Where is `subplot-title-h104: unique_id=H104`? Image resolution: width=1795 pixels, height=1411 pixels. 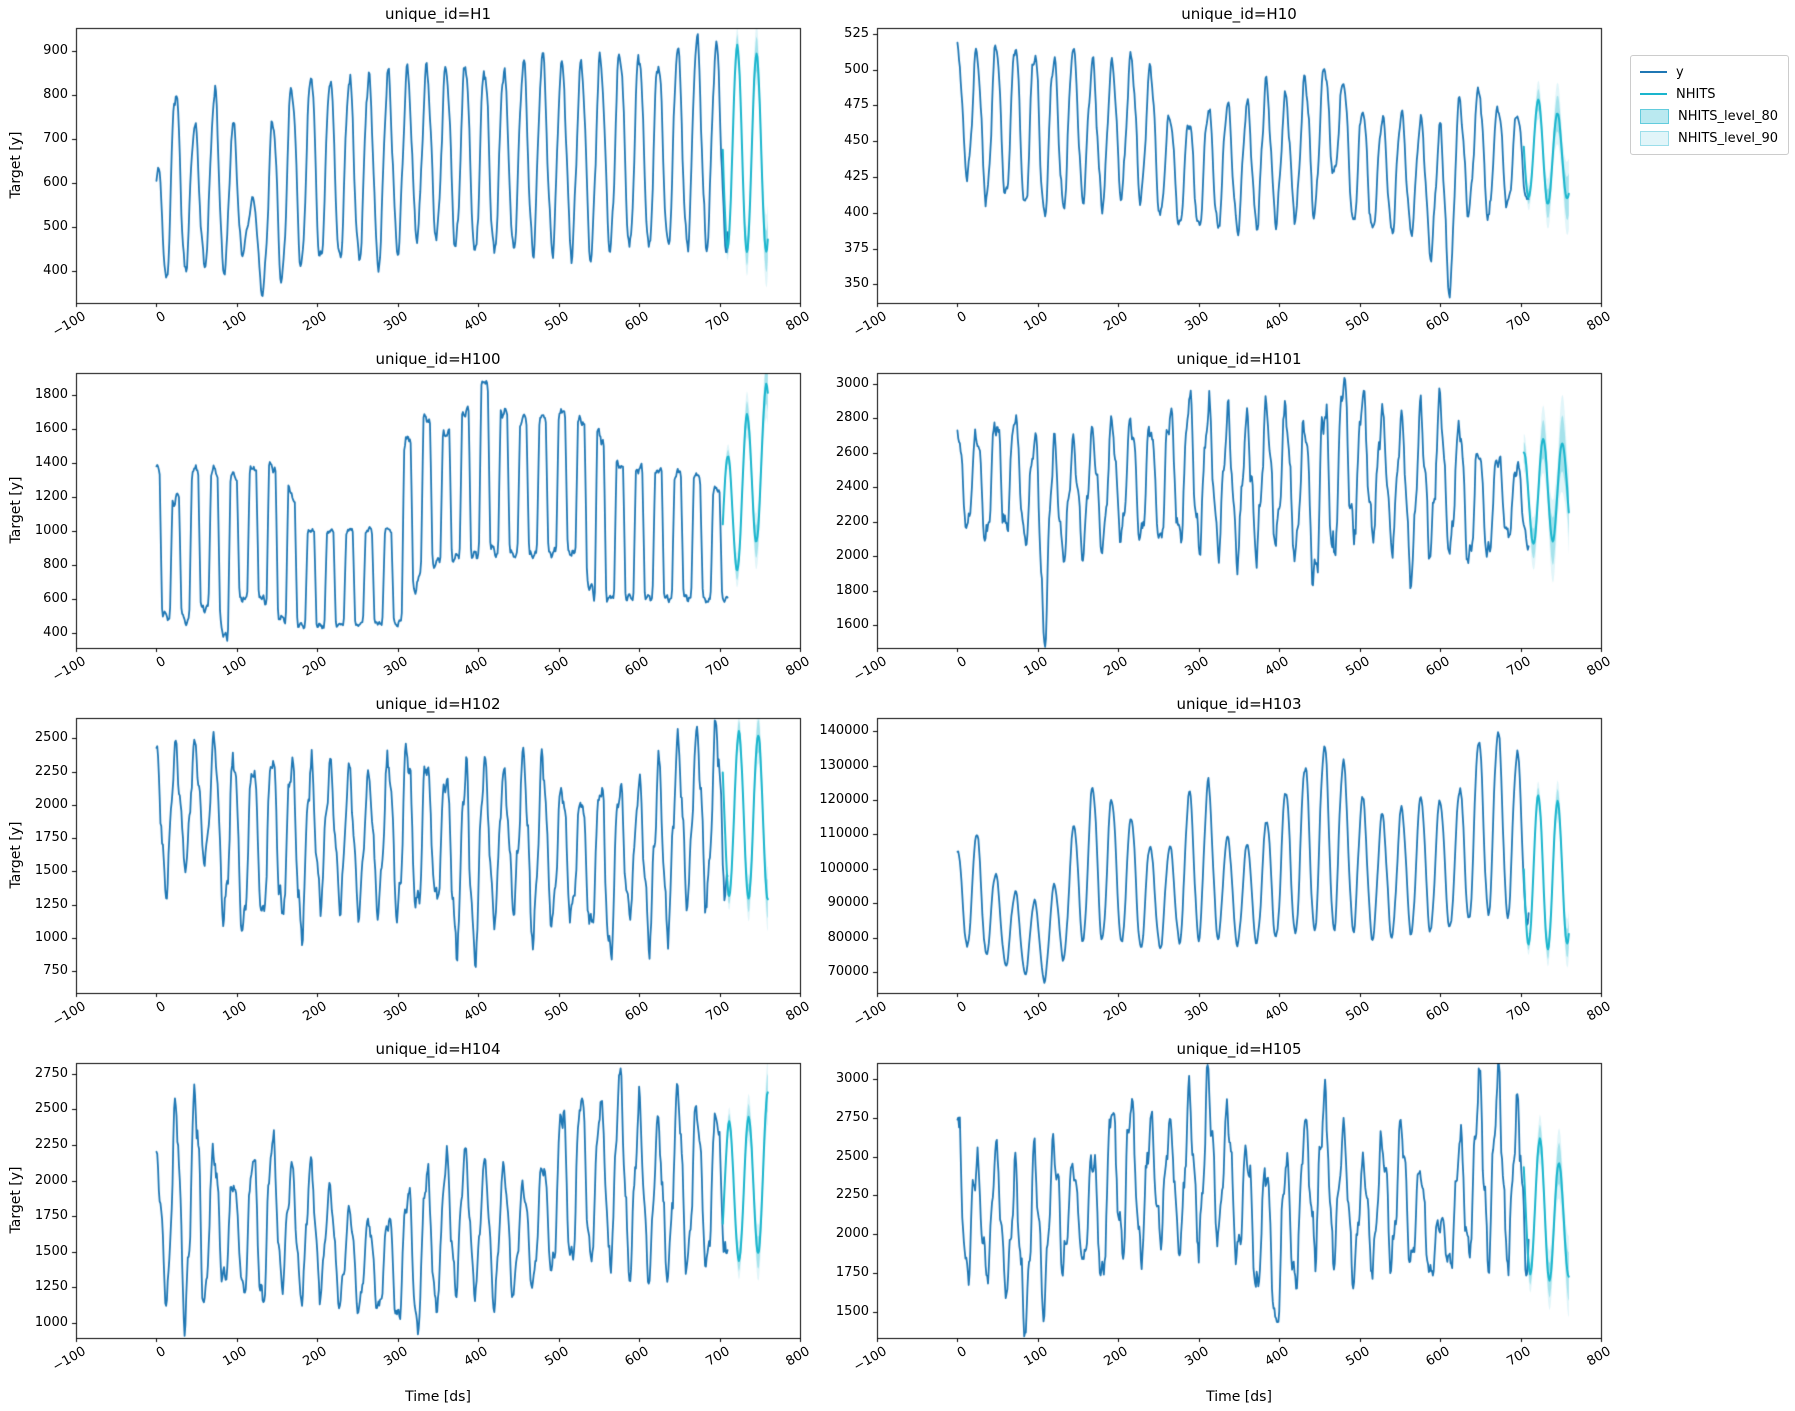 subplot-title-h104: unique_id=H104 is located at coordinates (438, 1049).